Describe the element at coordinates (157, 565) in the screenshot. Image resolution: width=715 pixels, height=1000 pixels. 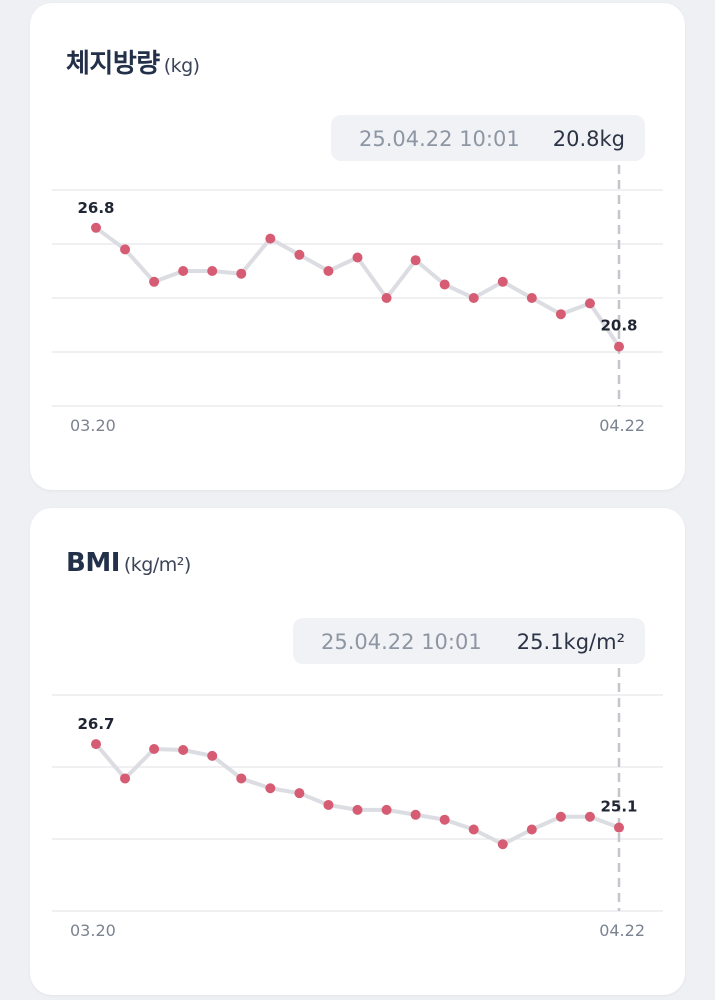
I see `chart-unit: (kg/m²)` at that location.